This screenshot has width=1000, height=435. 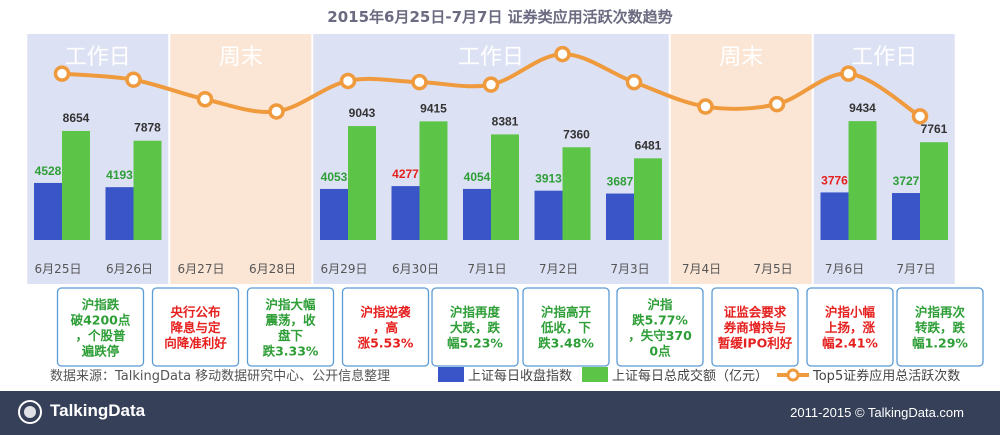 I want to click on volume-bar-label-5: 9415, so click(x=433, y=108).